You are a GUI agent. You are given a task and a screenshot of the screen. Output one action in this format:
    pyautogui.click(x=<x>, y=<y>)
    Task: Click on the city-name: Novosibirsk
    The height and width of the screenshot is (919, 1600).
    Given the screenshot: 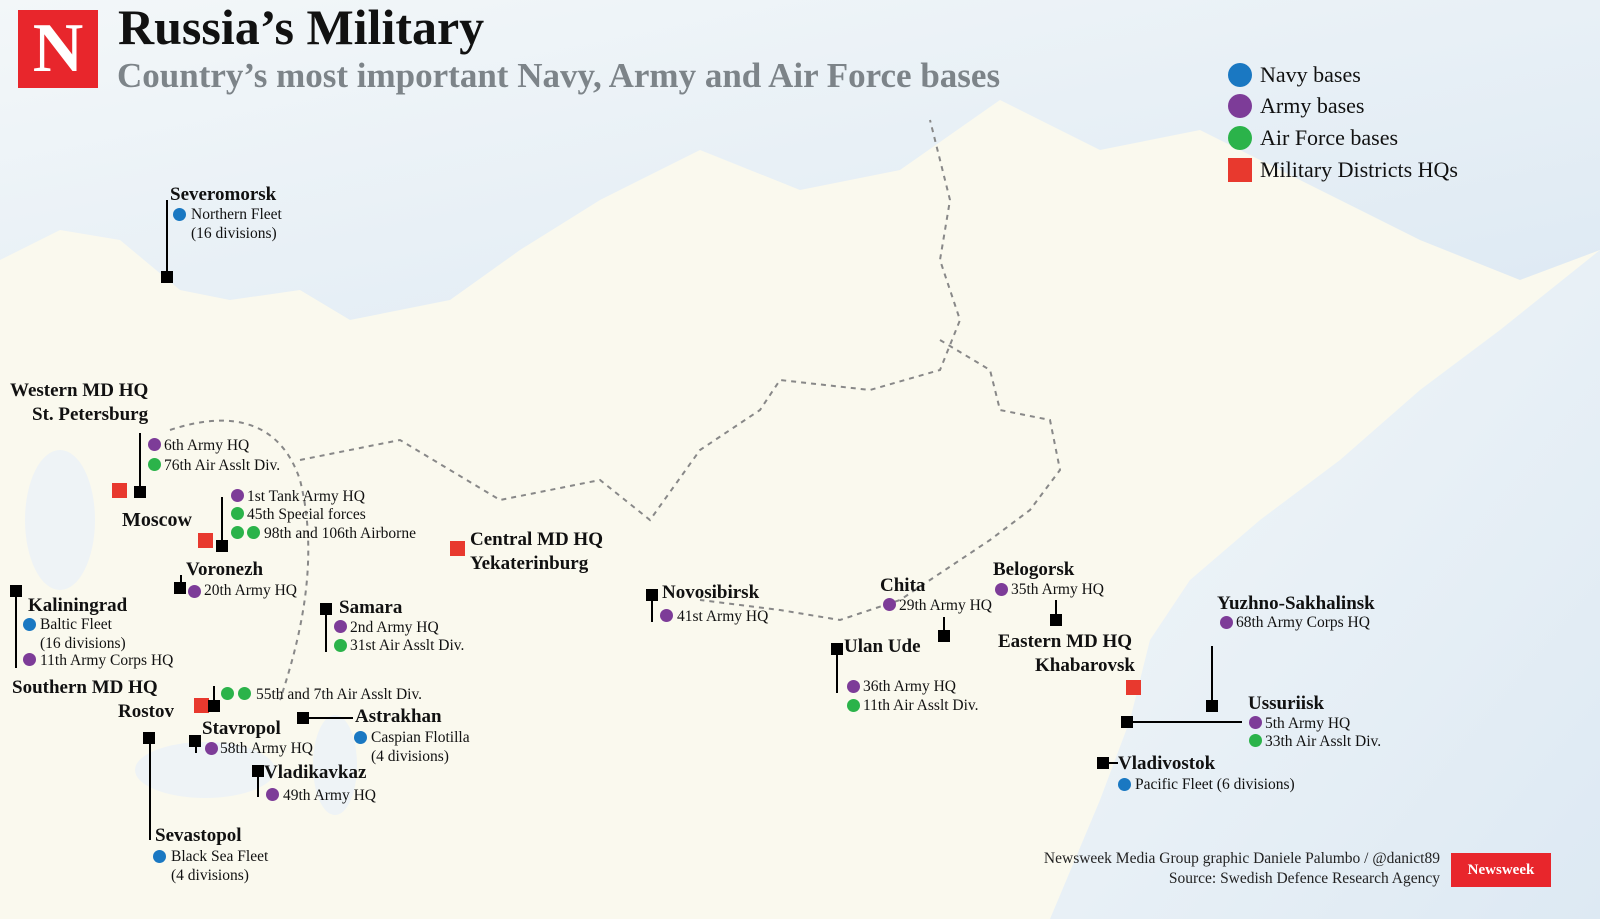 What is the action you would take?
    pyautogui.click(x=711, y=592)
    